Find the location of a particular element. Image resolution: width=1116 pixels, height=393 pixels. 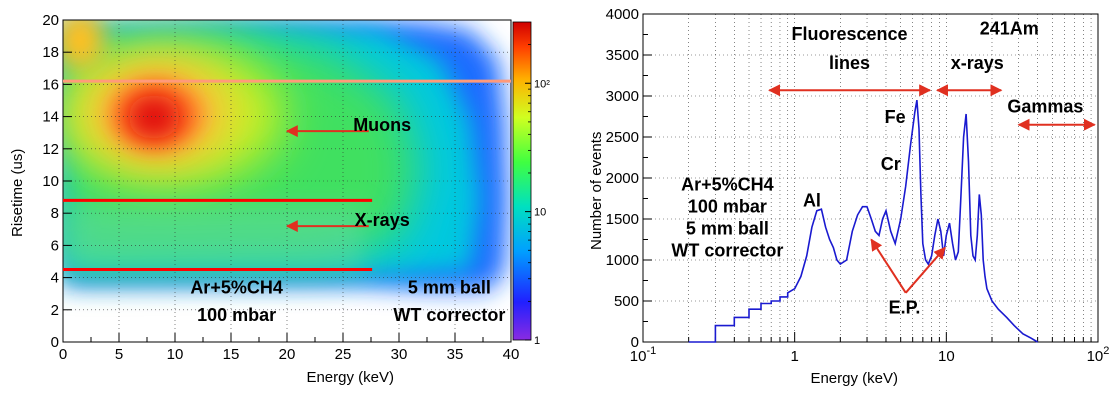

heatmap-y-tick-label: 4 is located at coordinates (55, 278).